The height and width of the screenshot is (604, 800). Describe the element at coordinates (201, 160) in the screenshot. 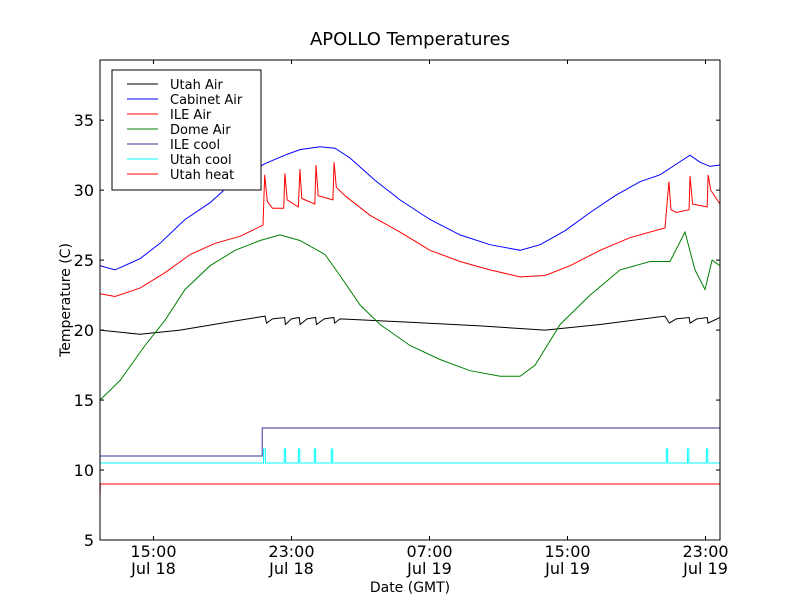

I see `legend-label: Utah cool` at that location.